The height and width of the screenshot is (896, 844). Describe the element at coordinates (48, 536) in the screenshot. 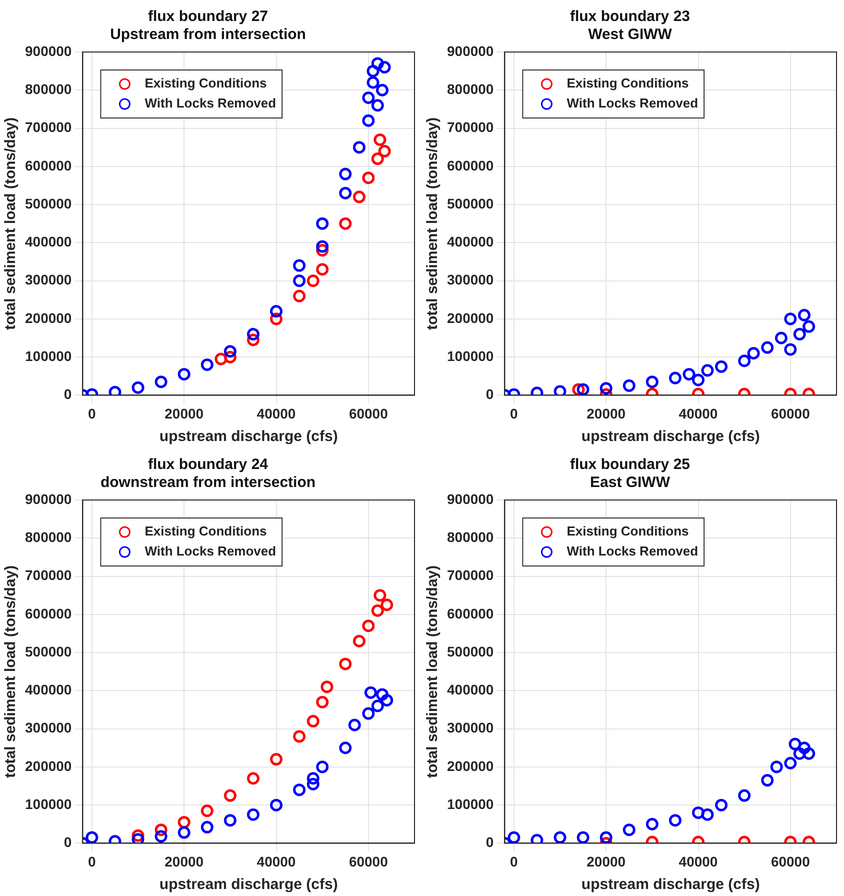

I see `y-tick-label: 800000` at that location.